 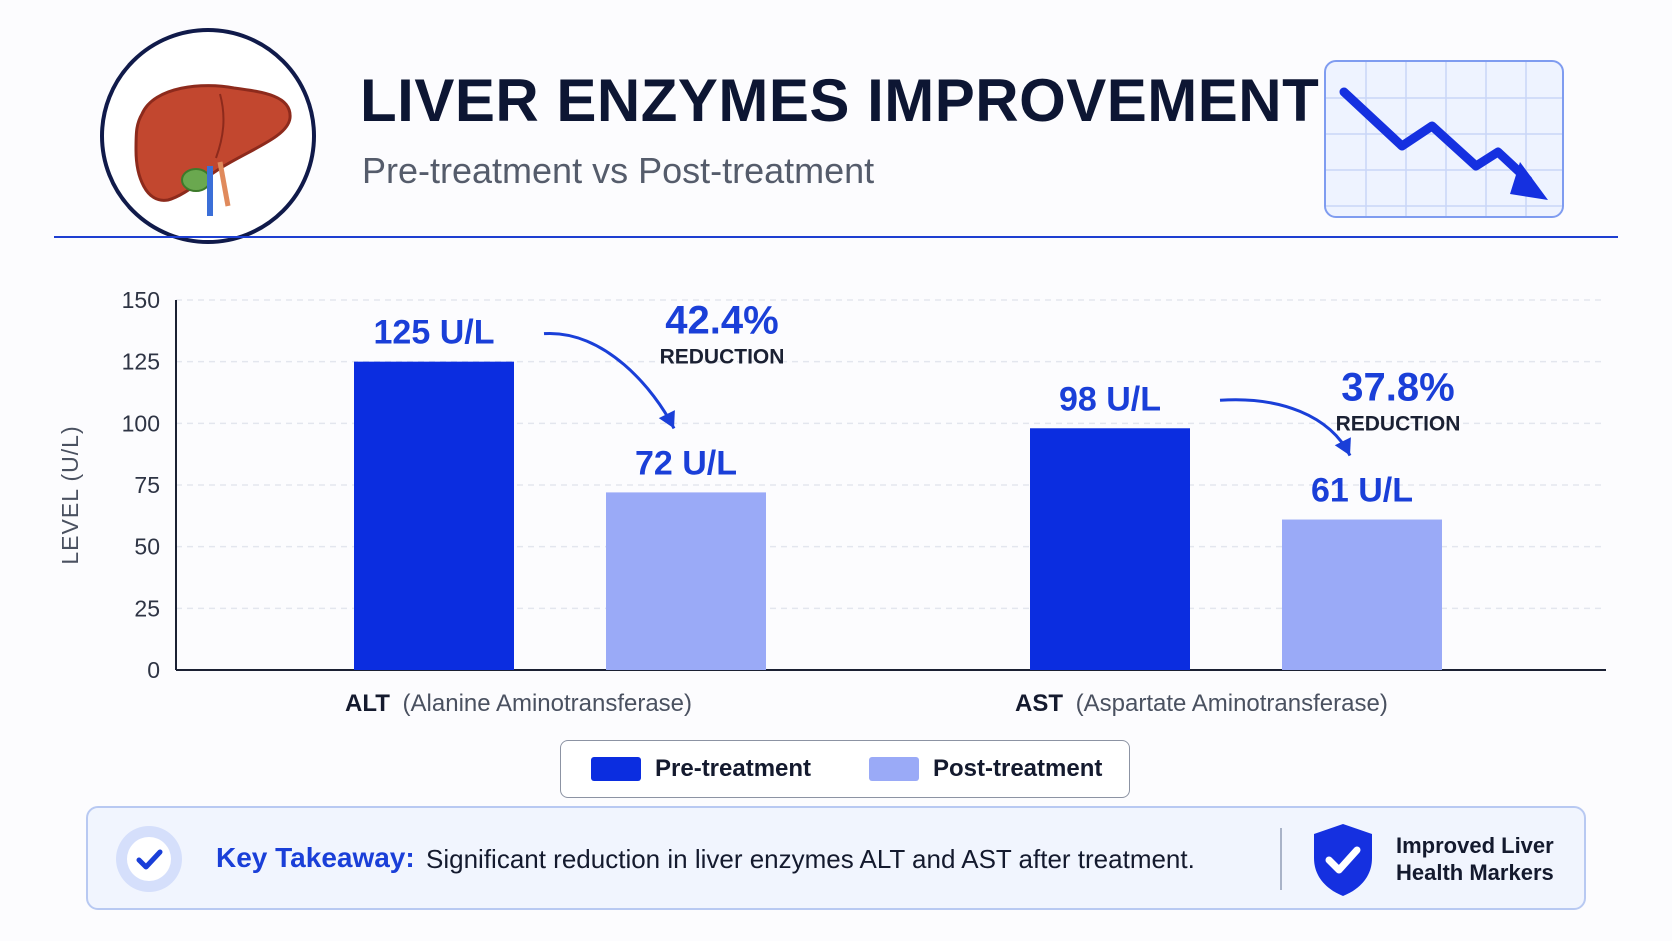 What do you see at coordinates (153, 670) in the screenshot?
I see `y-tick-label: 0` at bounding box center [153, 670].